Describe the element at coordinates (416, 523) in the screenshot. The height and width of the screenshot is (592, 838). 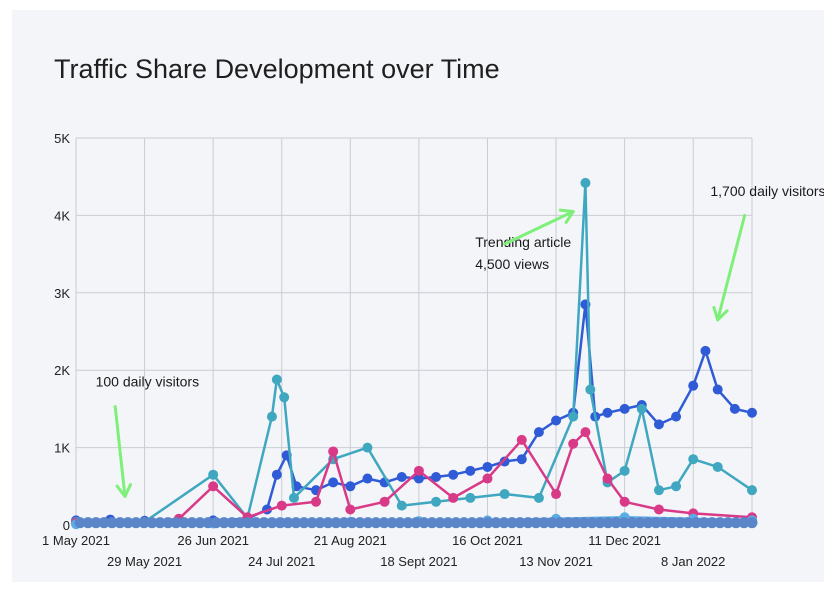
I see `baseline-markers` at that location.